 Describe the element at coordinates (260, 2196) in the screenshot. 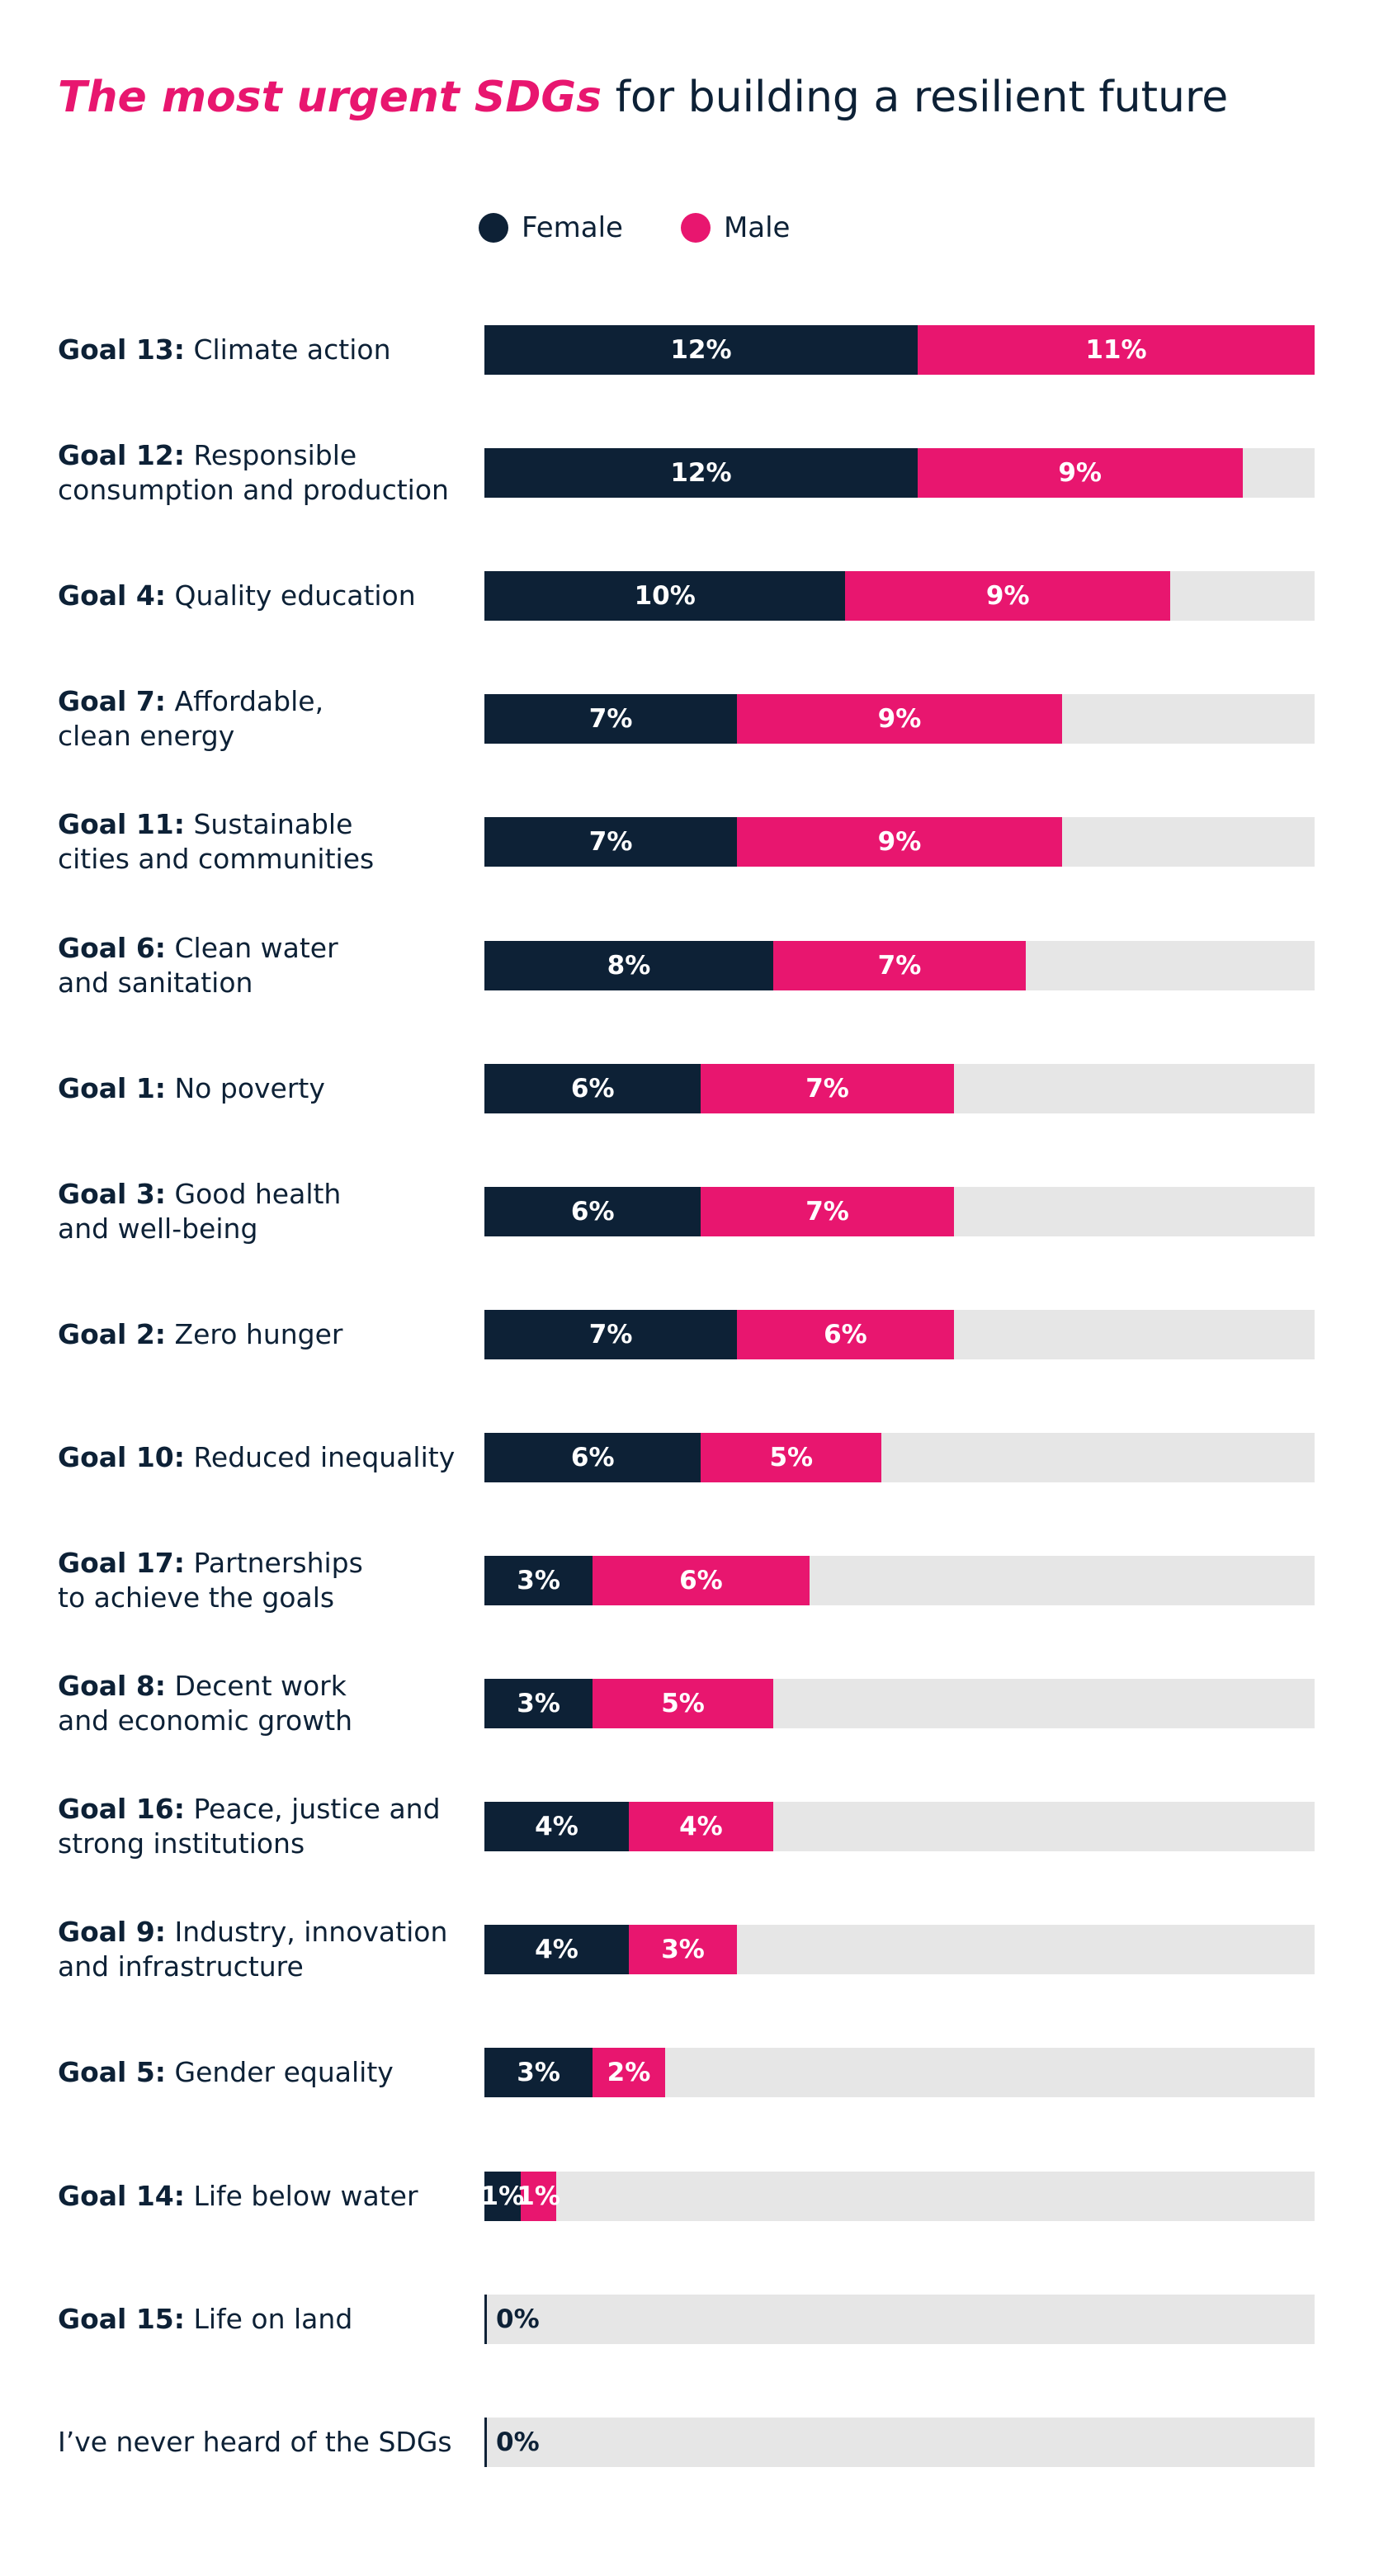

I see `category-label: Goal 14: Life below water` at that location.